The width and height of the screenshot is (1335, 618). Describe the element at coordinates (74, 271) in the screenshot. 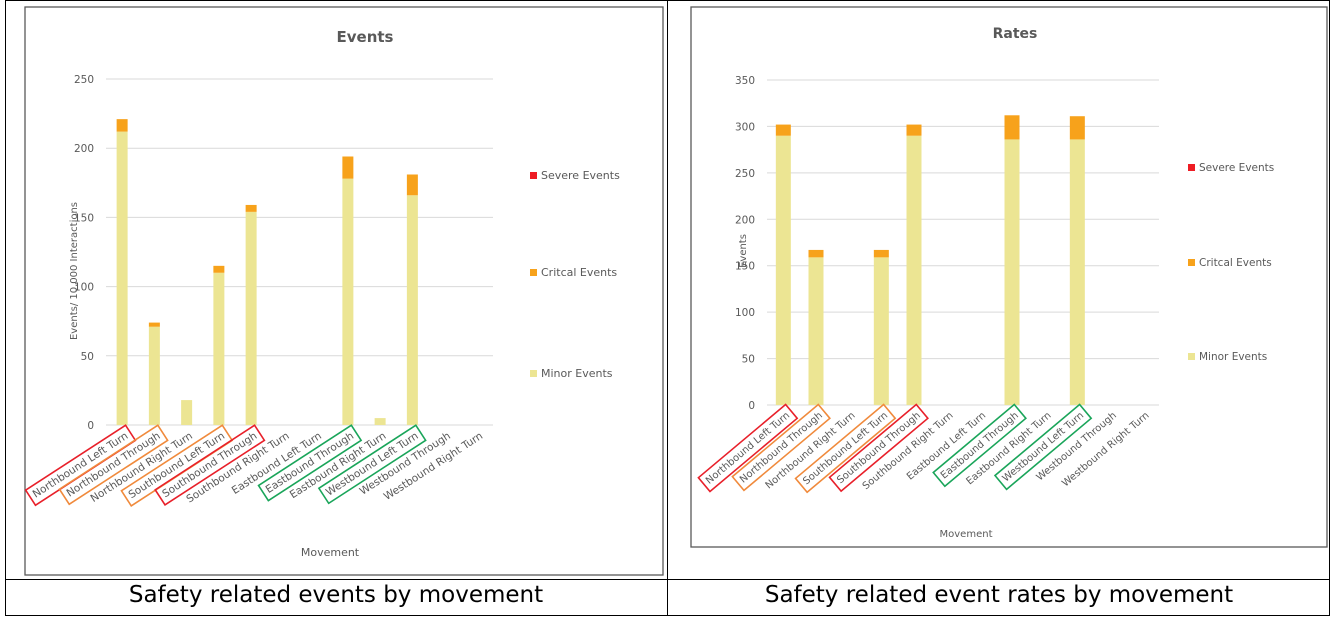

I see `events-chart-ylabel: Events/ 10,000 Interactions` at that location.